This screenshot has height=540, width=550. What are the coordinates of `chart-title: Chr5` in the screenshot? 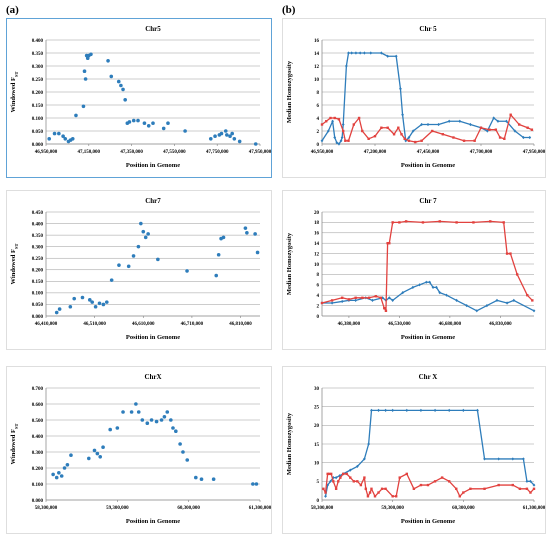 It's located at (153, 29).